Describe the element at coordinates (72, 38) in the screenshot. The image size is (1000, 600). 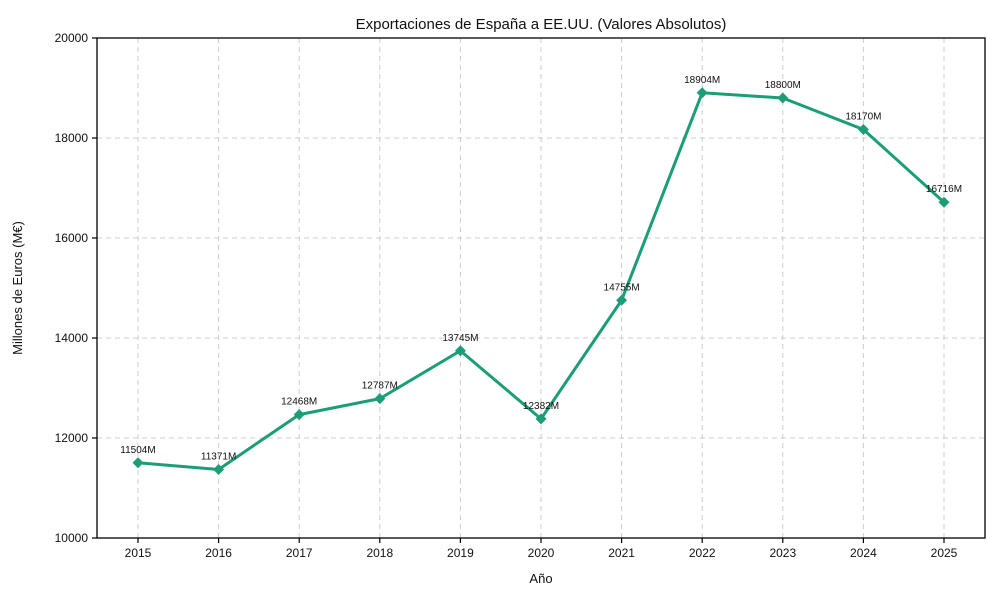
I see `y-tick-label: 20000` at that location.